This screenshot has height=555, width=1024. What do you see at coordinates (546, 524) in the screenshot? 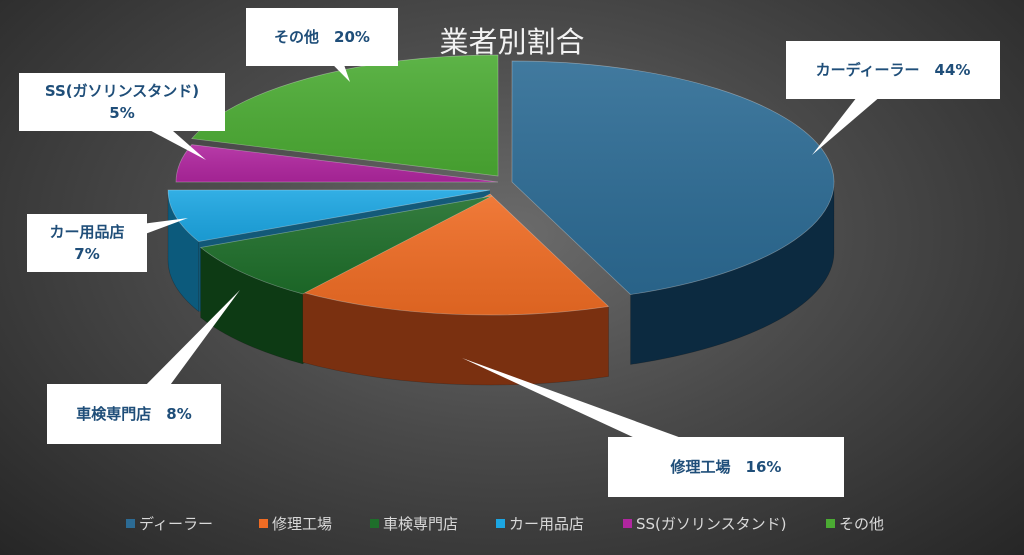
I see `legend-label: カー用品店` at bounding box center [546, 524].